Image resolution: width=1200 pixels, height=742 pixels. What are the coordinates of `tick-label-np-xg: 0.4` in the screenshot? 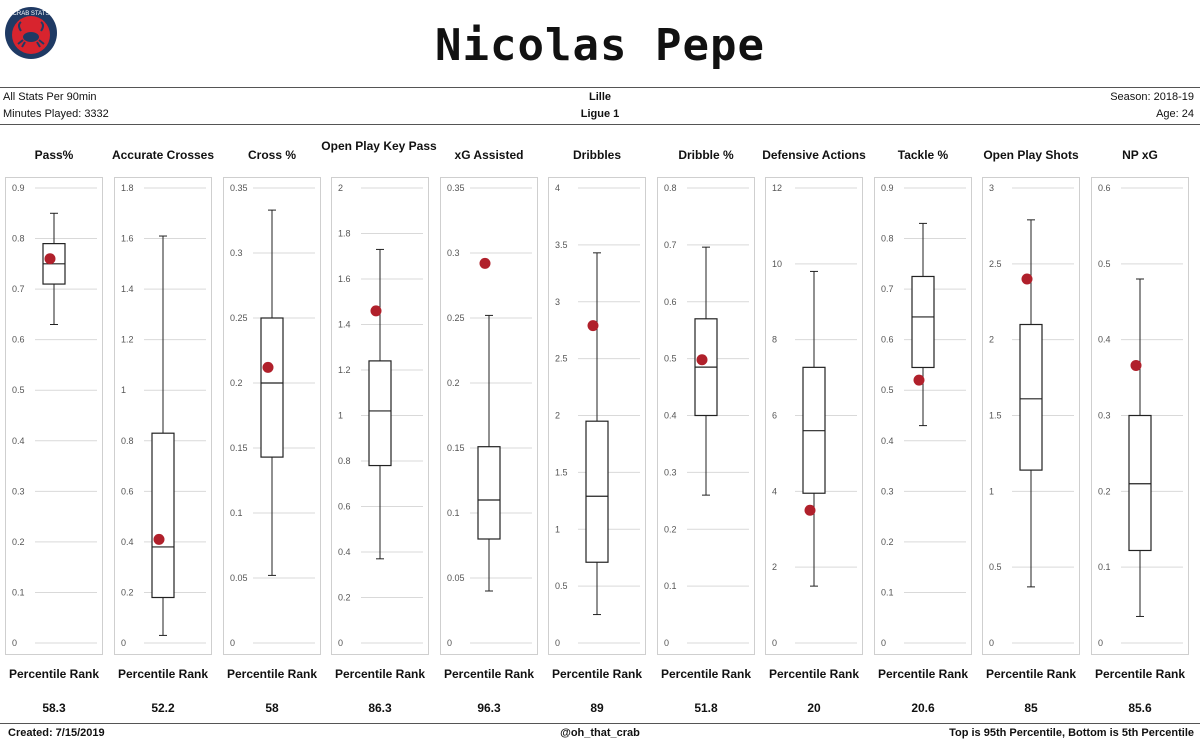 It's located at (1104, 340).